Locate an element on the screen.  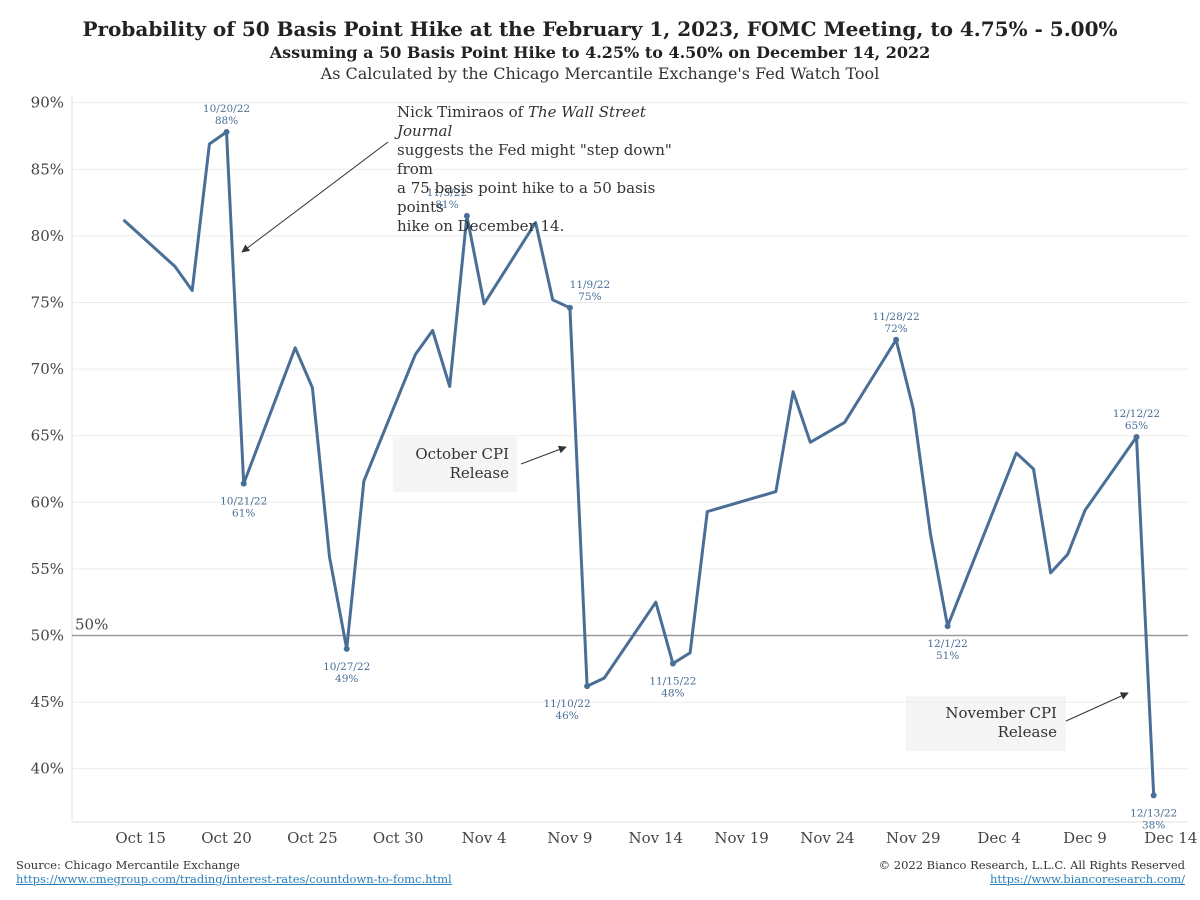
data-label-value: 49% is located at coordinates (346, 679).